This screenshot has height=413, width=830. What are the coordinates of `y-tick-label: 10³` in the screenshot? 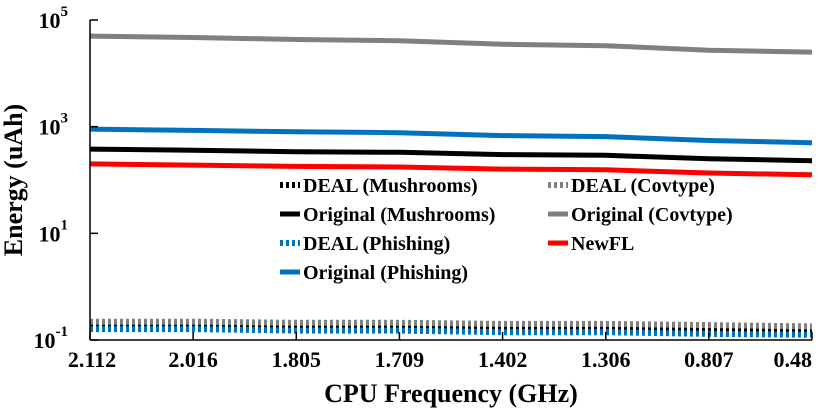 It's located at (54, 125).